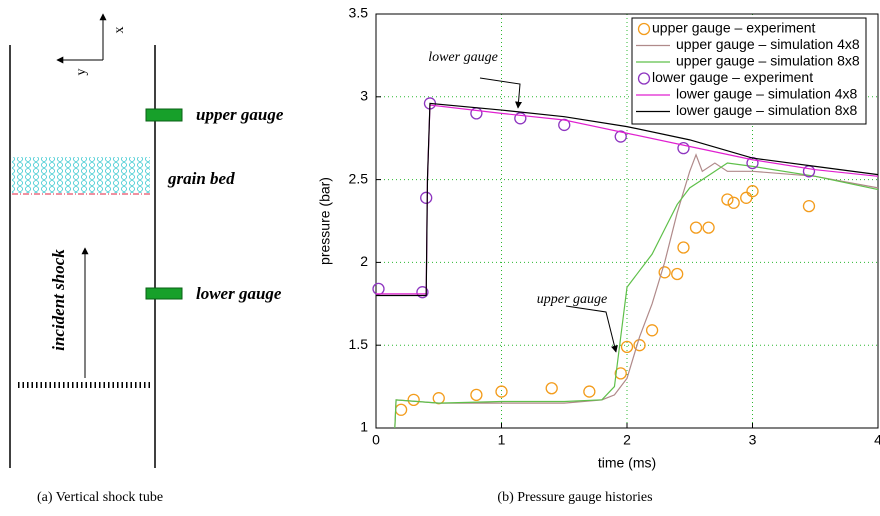 This screenshot has height=516, width=880. What do you see at coordinates (364, 96) in the screenshot?
I see `y-tick-label: 3` at bounding box center [364, 96].